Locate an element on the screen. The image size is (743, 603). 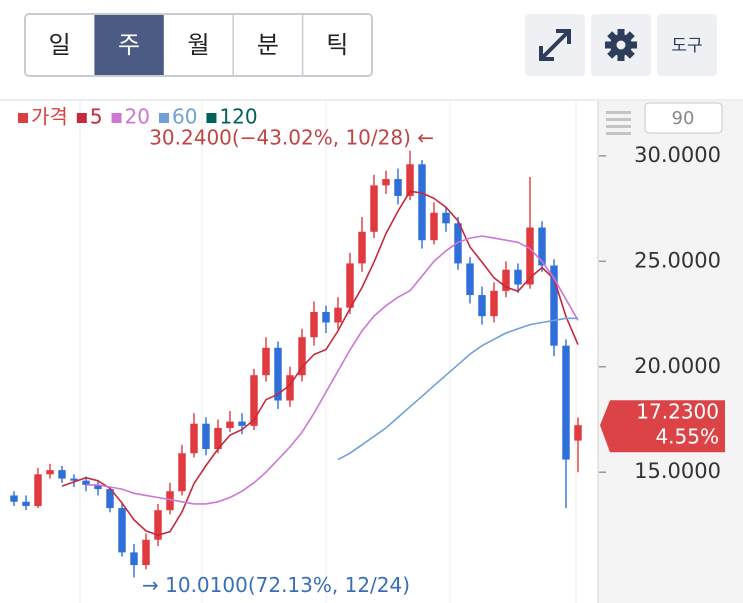
expand-icon is located at coordinates (555, 45).